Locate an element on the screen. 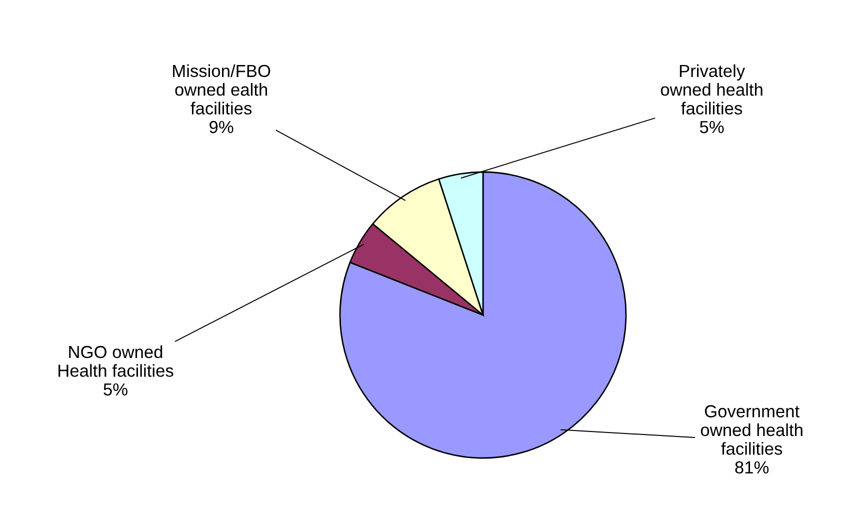 The width and height of the screenshot is (857, 506). data-label: 9% is located at coordinates (222, 127).